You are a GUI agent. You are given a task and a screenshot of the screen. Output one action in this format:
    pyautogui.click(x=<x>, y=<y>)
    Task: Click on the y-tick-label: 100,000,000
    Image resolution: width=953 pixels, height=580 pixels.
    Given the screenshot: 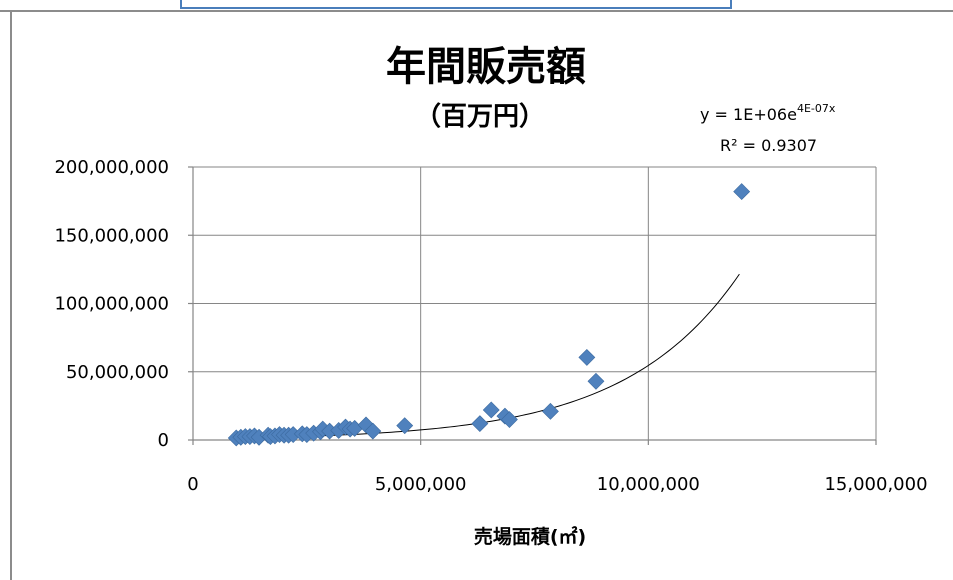 What is the action you would take?
    pyautogui.click(x=111, y=304)
    